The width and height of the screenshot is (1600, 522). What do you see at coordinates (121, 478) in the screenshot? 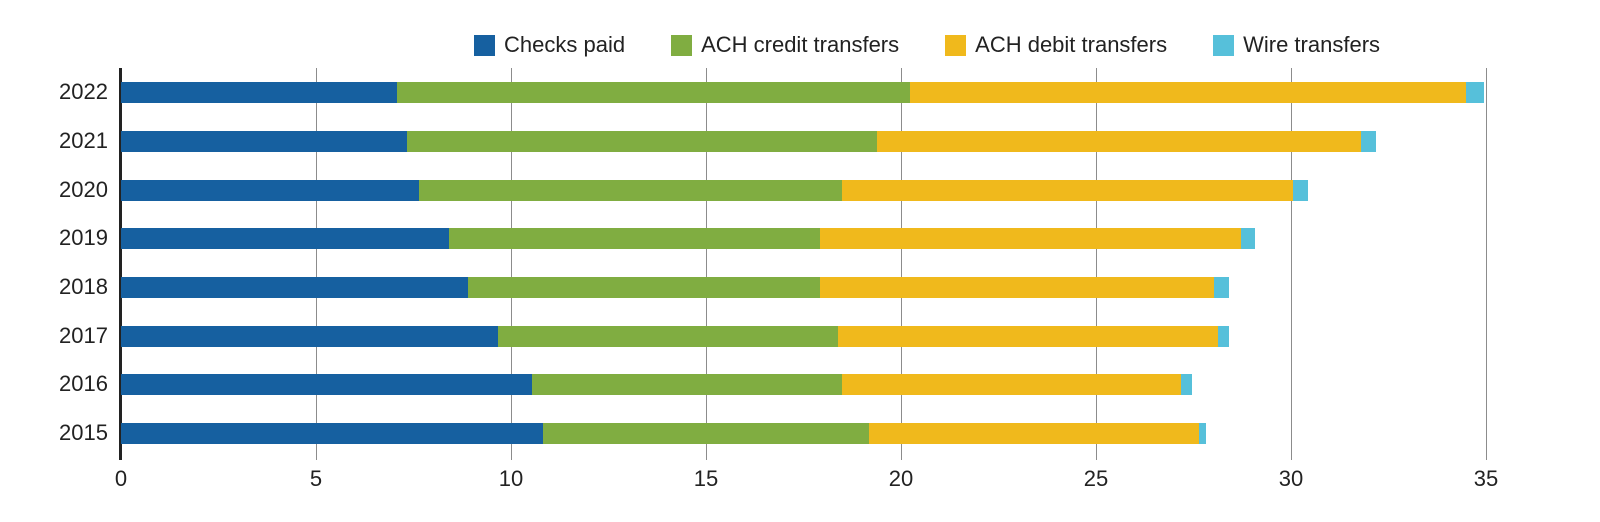
I see `x-tick-label: 0` at bounding box center [121, 478].